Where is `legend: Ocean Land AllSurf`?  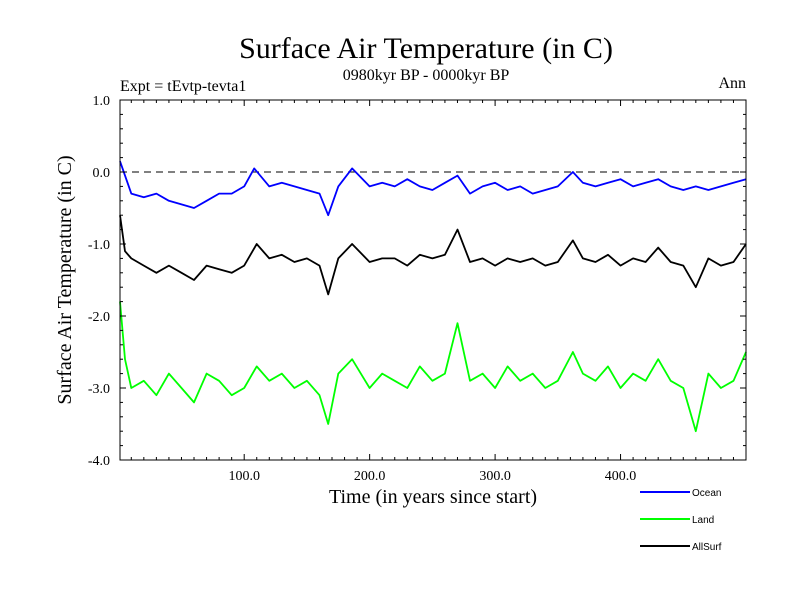
legend: Ocean Land AllSurf is located at coordinates (681, 520).